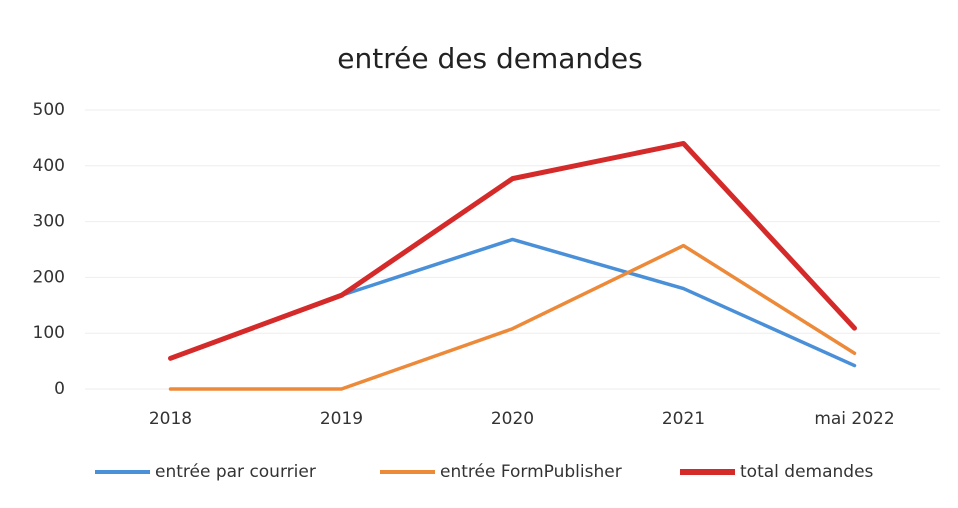  What do you see at coordinates (170, 419) in the screenshot?
I see `x-tick-label: 2018` at bounding box center [170, 419].